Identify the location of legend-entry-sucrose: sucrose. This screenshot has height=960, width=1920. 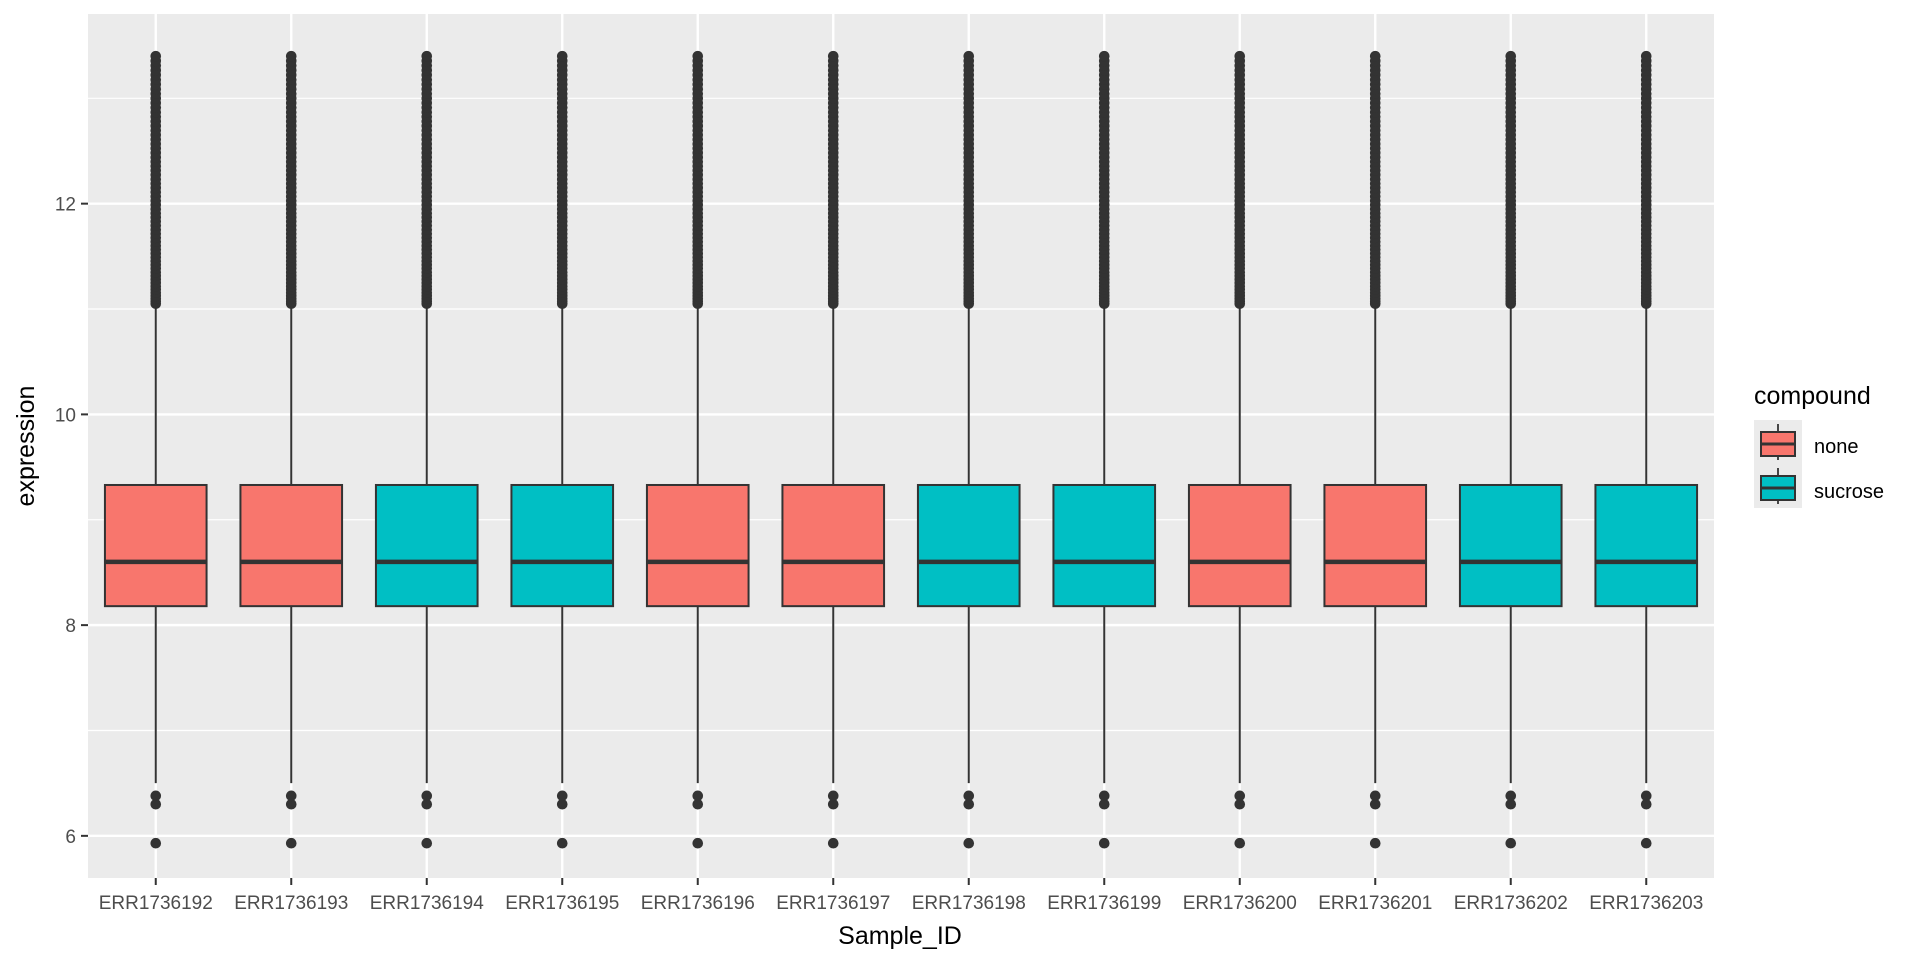
(1822, 486).